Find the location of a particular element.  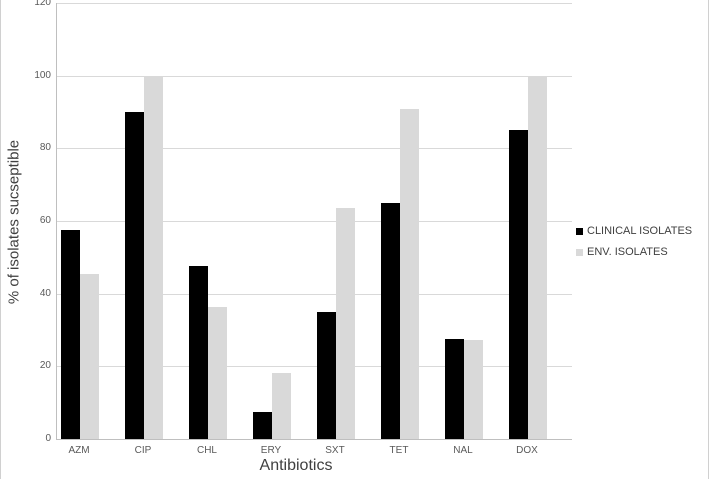

y-tick-label-120: 120 is located at coordinates (42, 4).